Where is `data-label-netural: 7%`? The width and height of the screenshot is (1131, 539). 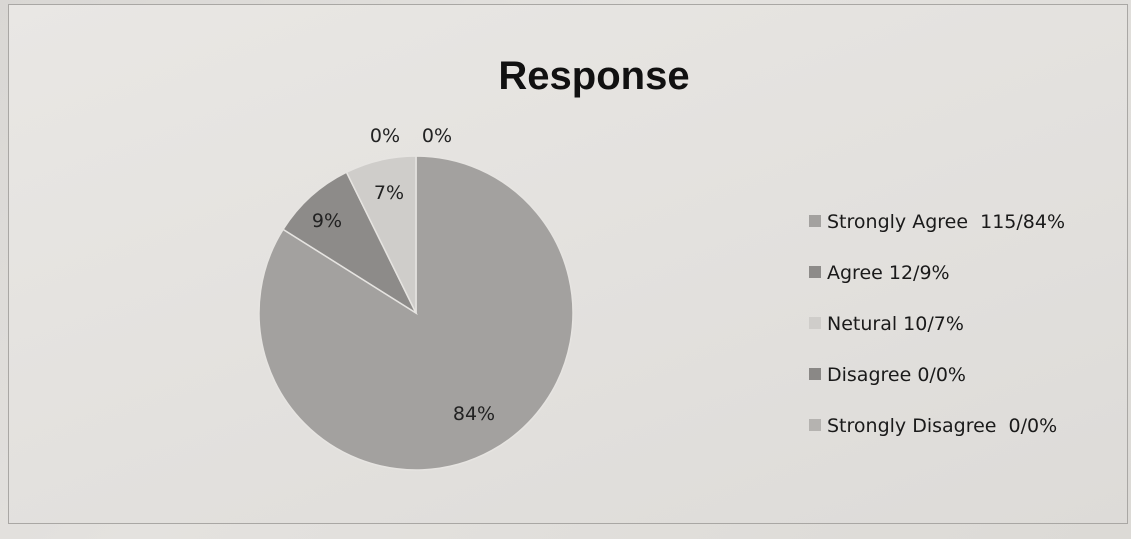
data-label-netural: 7% is located at coordinates (389, 193).